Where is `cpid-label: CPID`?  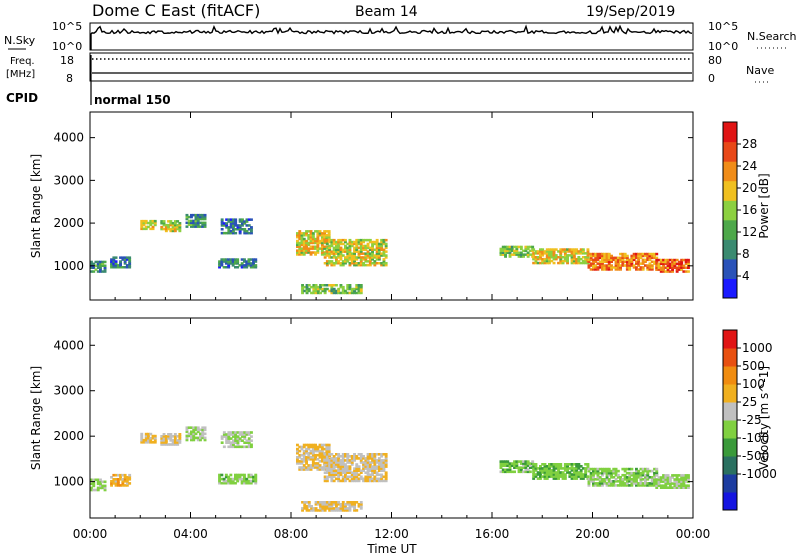 cpid-label: CPID is located at coordinates (22, 98).